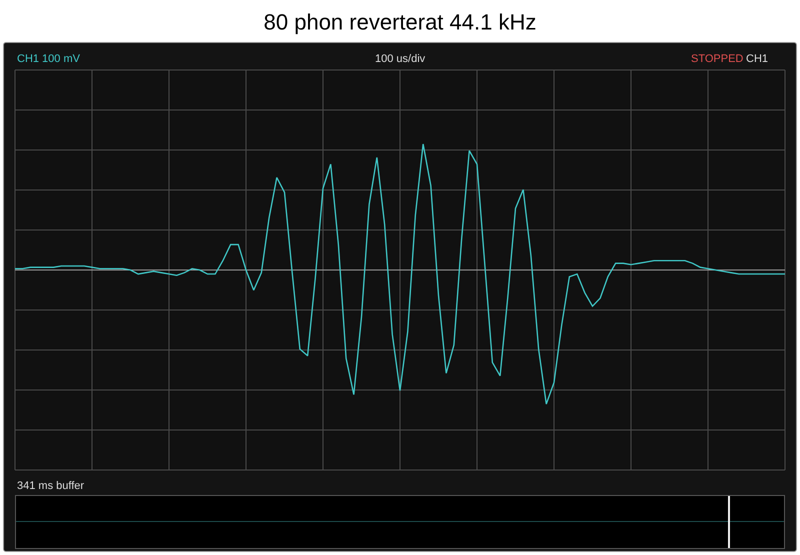 This screenshot has width=800, height=555. Describe the element at coordinates (50, 486) in the screenshot. I see `text: 341 ms buffer` at that location.